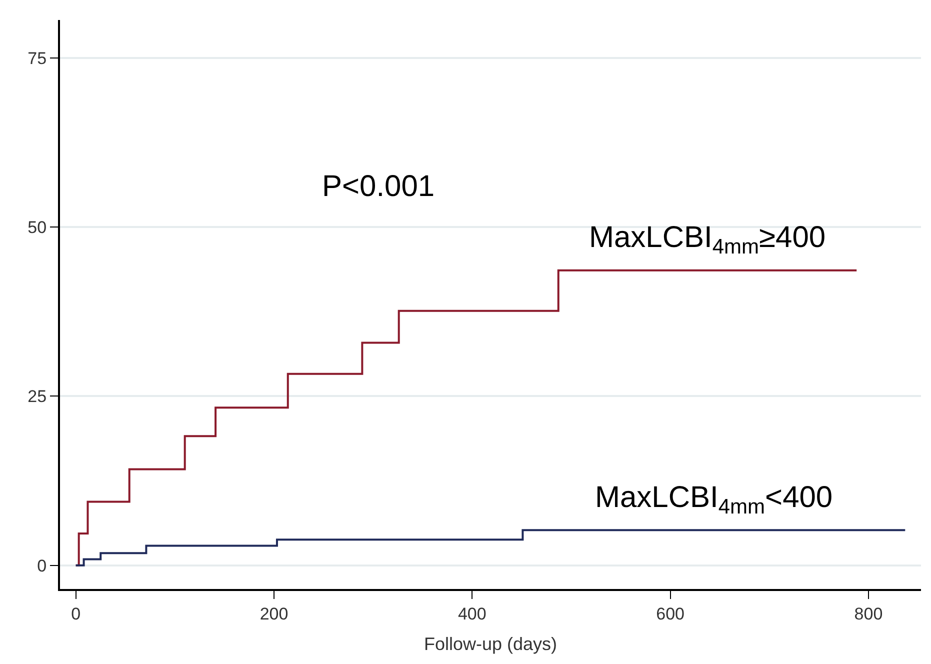  Describe the element at coordinates (714, 499) in the screenshot. I see `series-label: MaxLCBI$_{4mm}$<400` at that location.